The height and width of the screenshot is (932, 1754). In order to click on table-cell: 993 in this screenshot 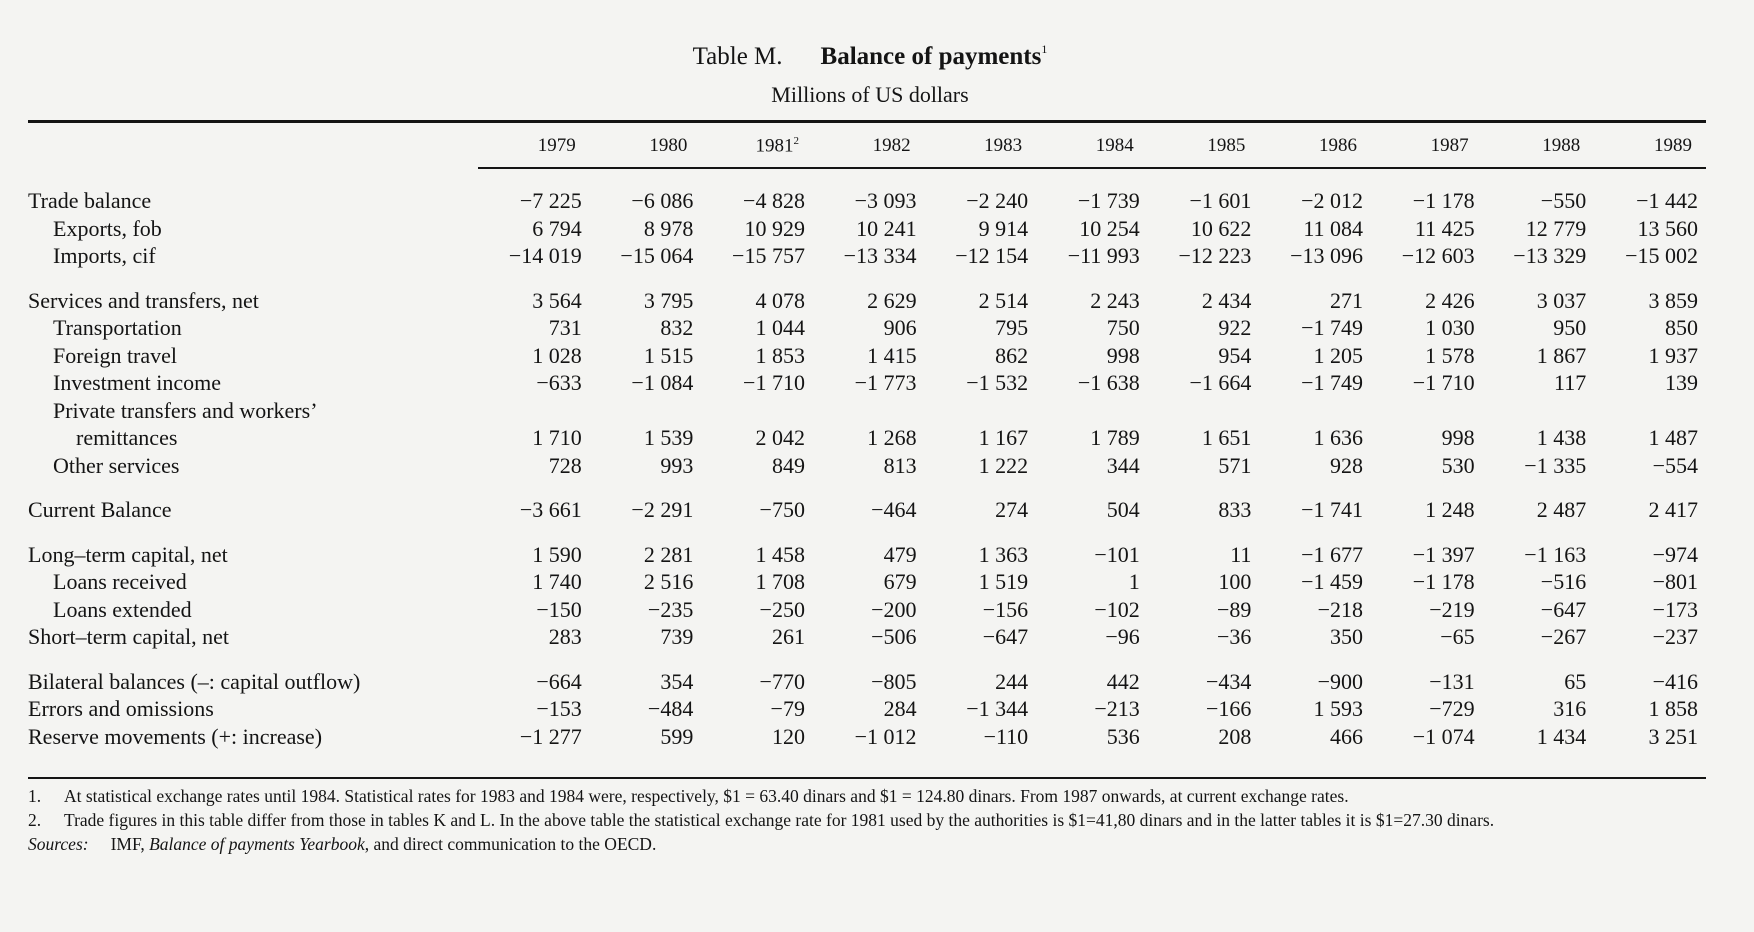, I will do `click(677, 465)`.